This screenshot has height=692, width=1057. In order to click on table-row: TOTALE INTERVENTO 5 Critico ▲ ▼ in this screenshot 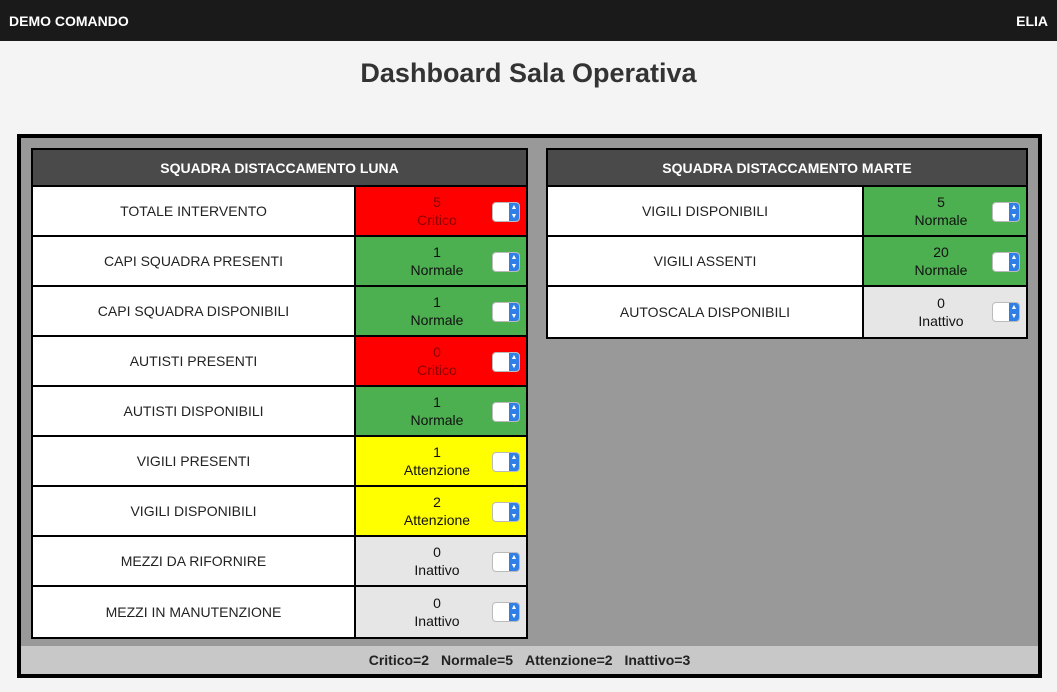, I will do `click(279, 212)`.